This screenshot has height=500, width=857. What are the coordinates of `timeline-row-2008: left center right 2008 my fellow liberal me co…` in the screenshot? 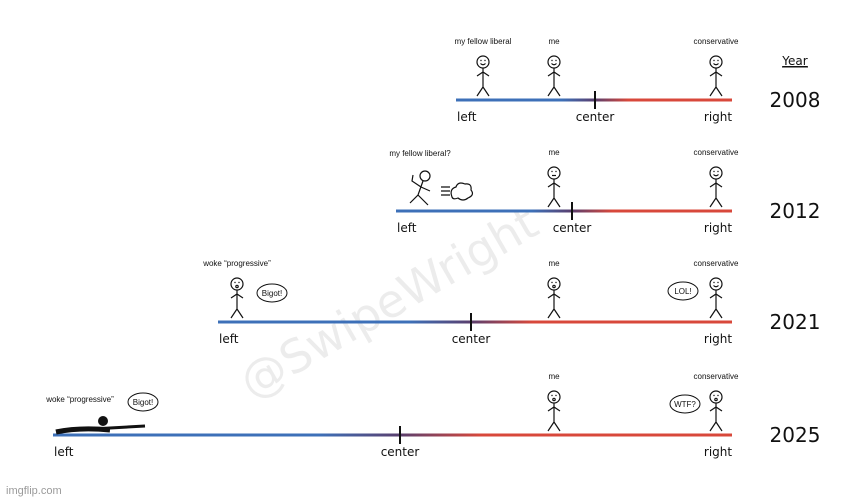 It's located at (638, 80).